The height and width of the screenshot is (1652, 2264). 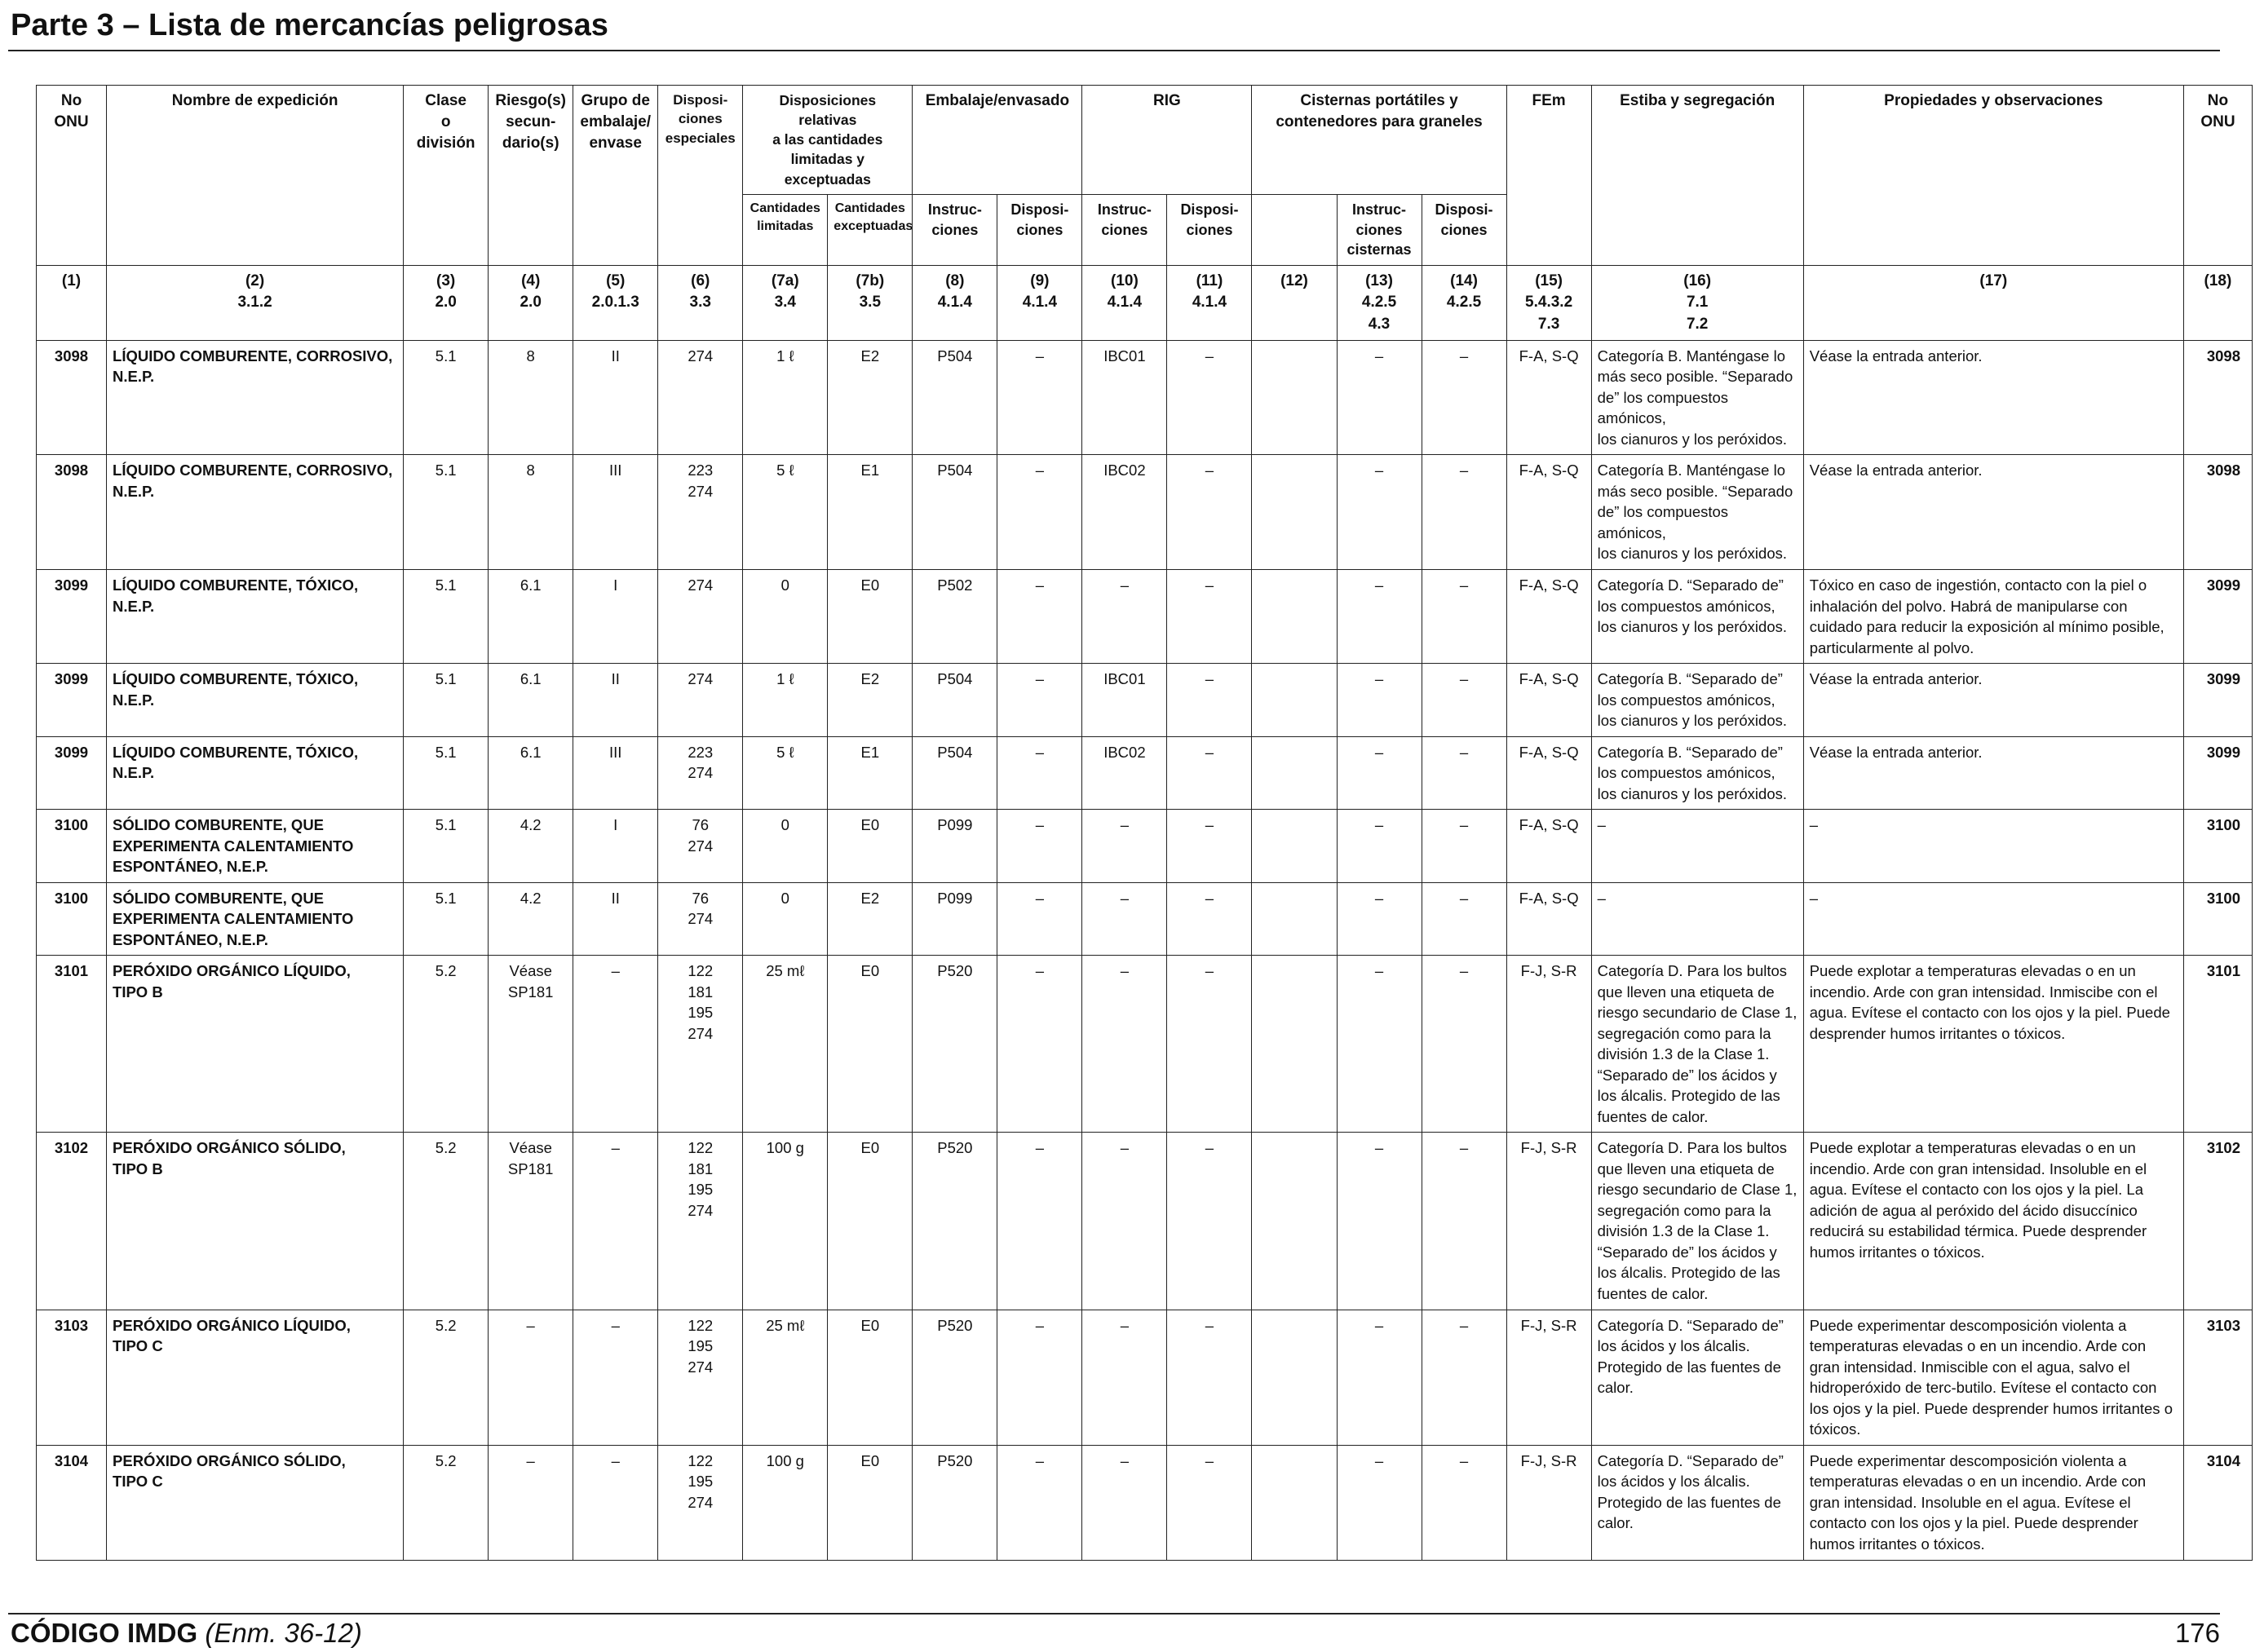 I want to click on col-header-riesgo: Riesgo(s) secun- dario(s), so click(x=531, y=176).